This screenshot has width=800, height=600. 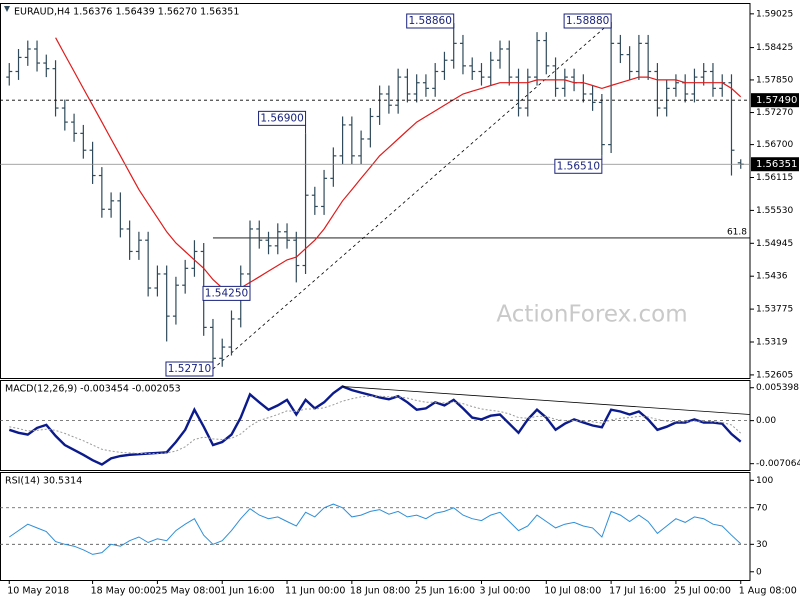 What do you see at coordinates (762, 545) in the screenshot?
I see `y-tick-label: 30` at bounding box center [762, 545].